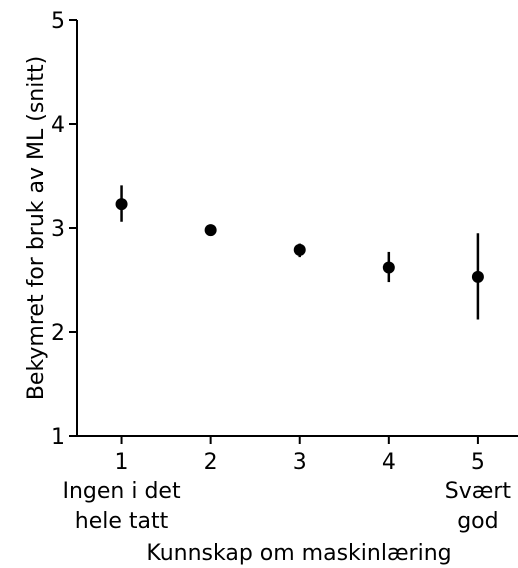 The height and width of the screenshot is (568, 518). I want to click on x-axis-title: Kunnskap om maskinlæring, so click(298, 553).